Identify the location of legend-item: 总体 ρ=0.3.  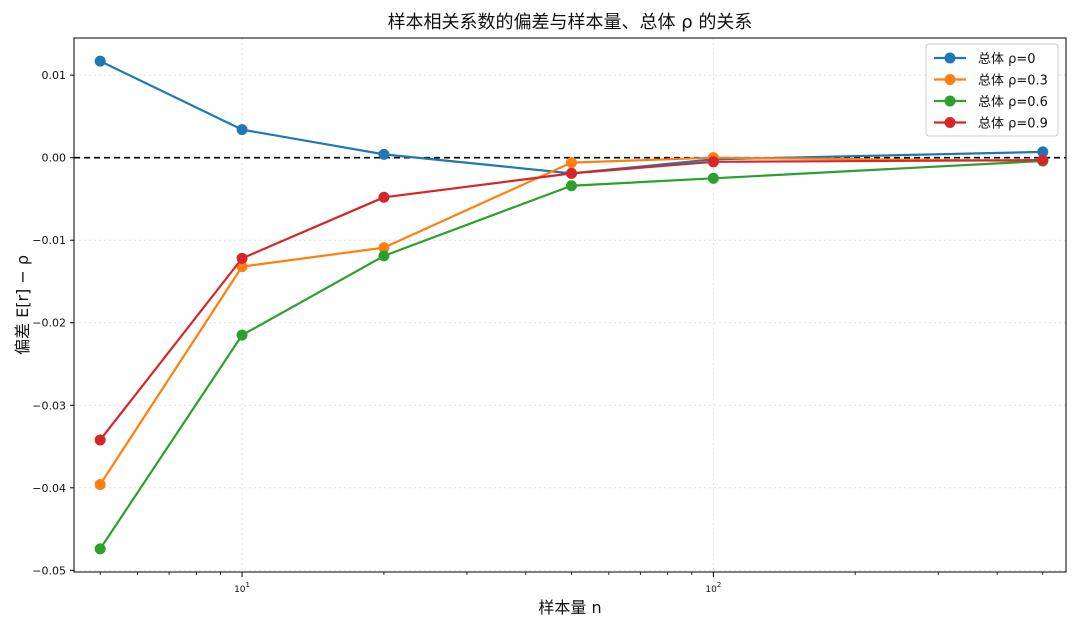
(991, 81).